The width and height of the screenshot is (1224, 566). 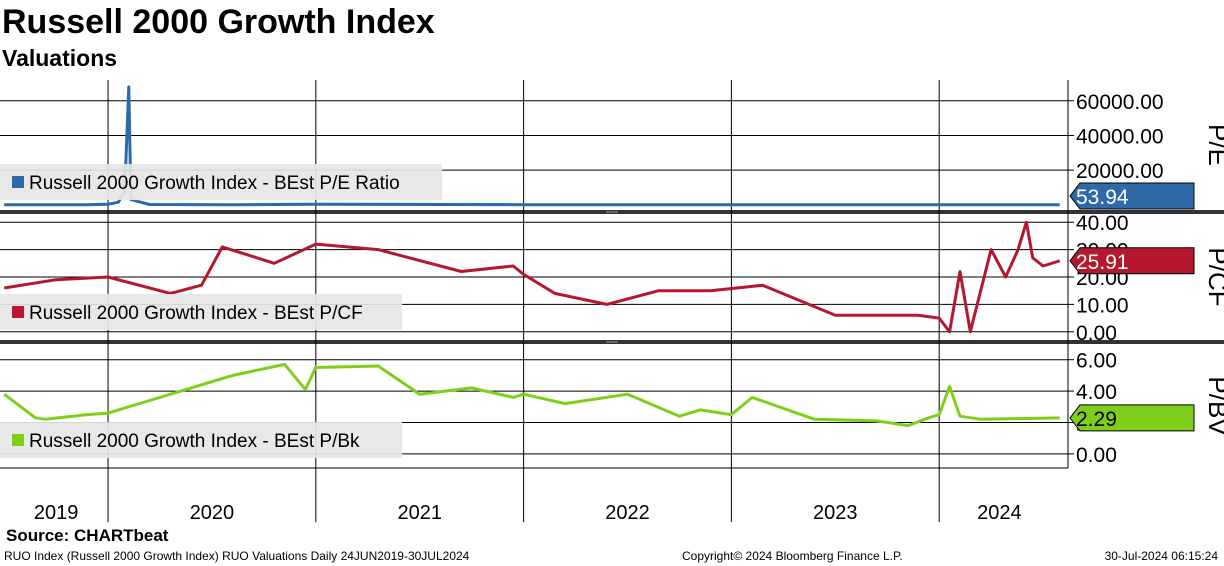 I want to click on y-tick-label: 4.00, so click(x=1096, y=392).